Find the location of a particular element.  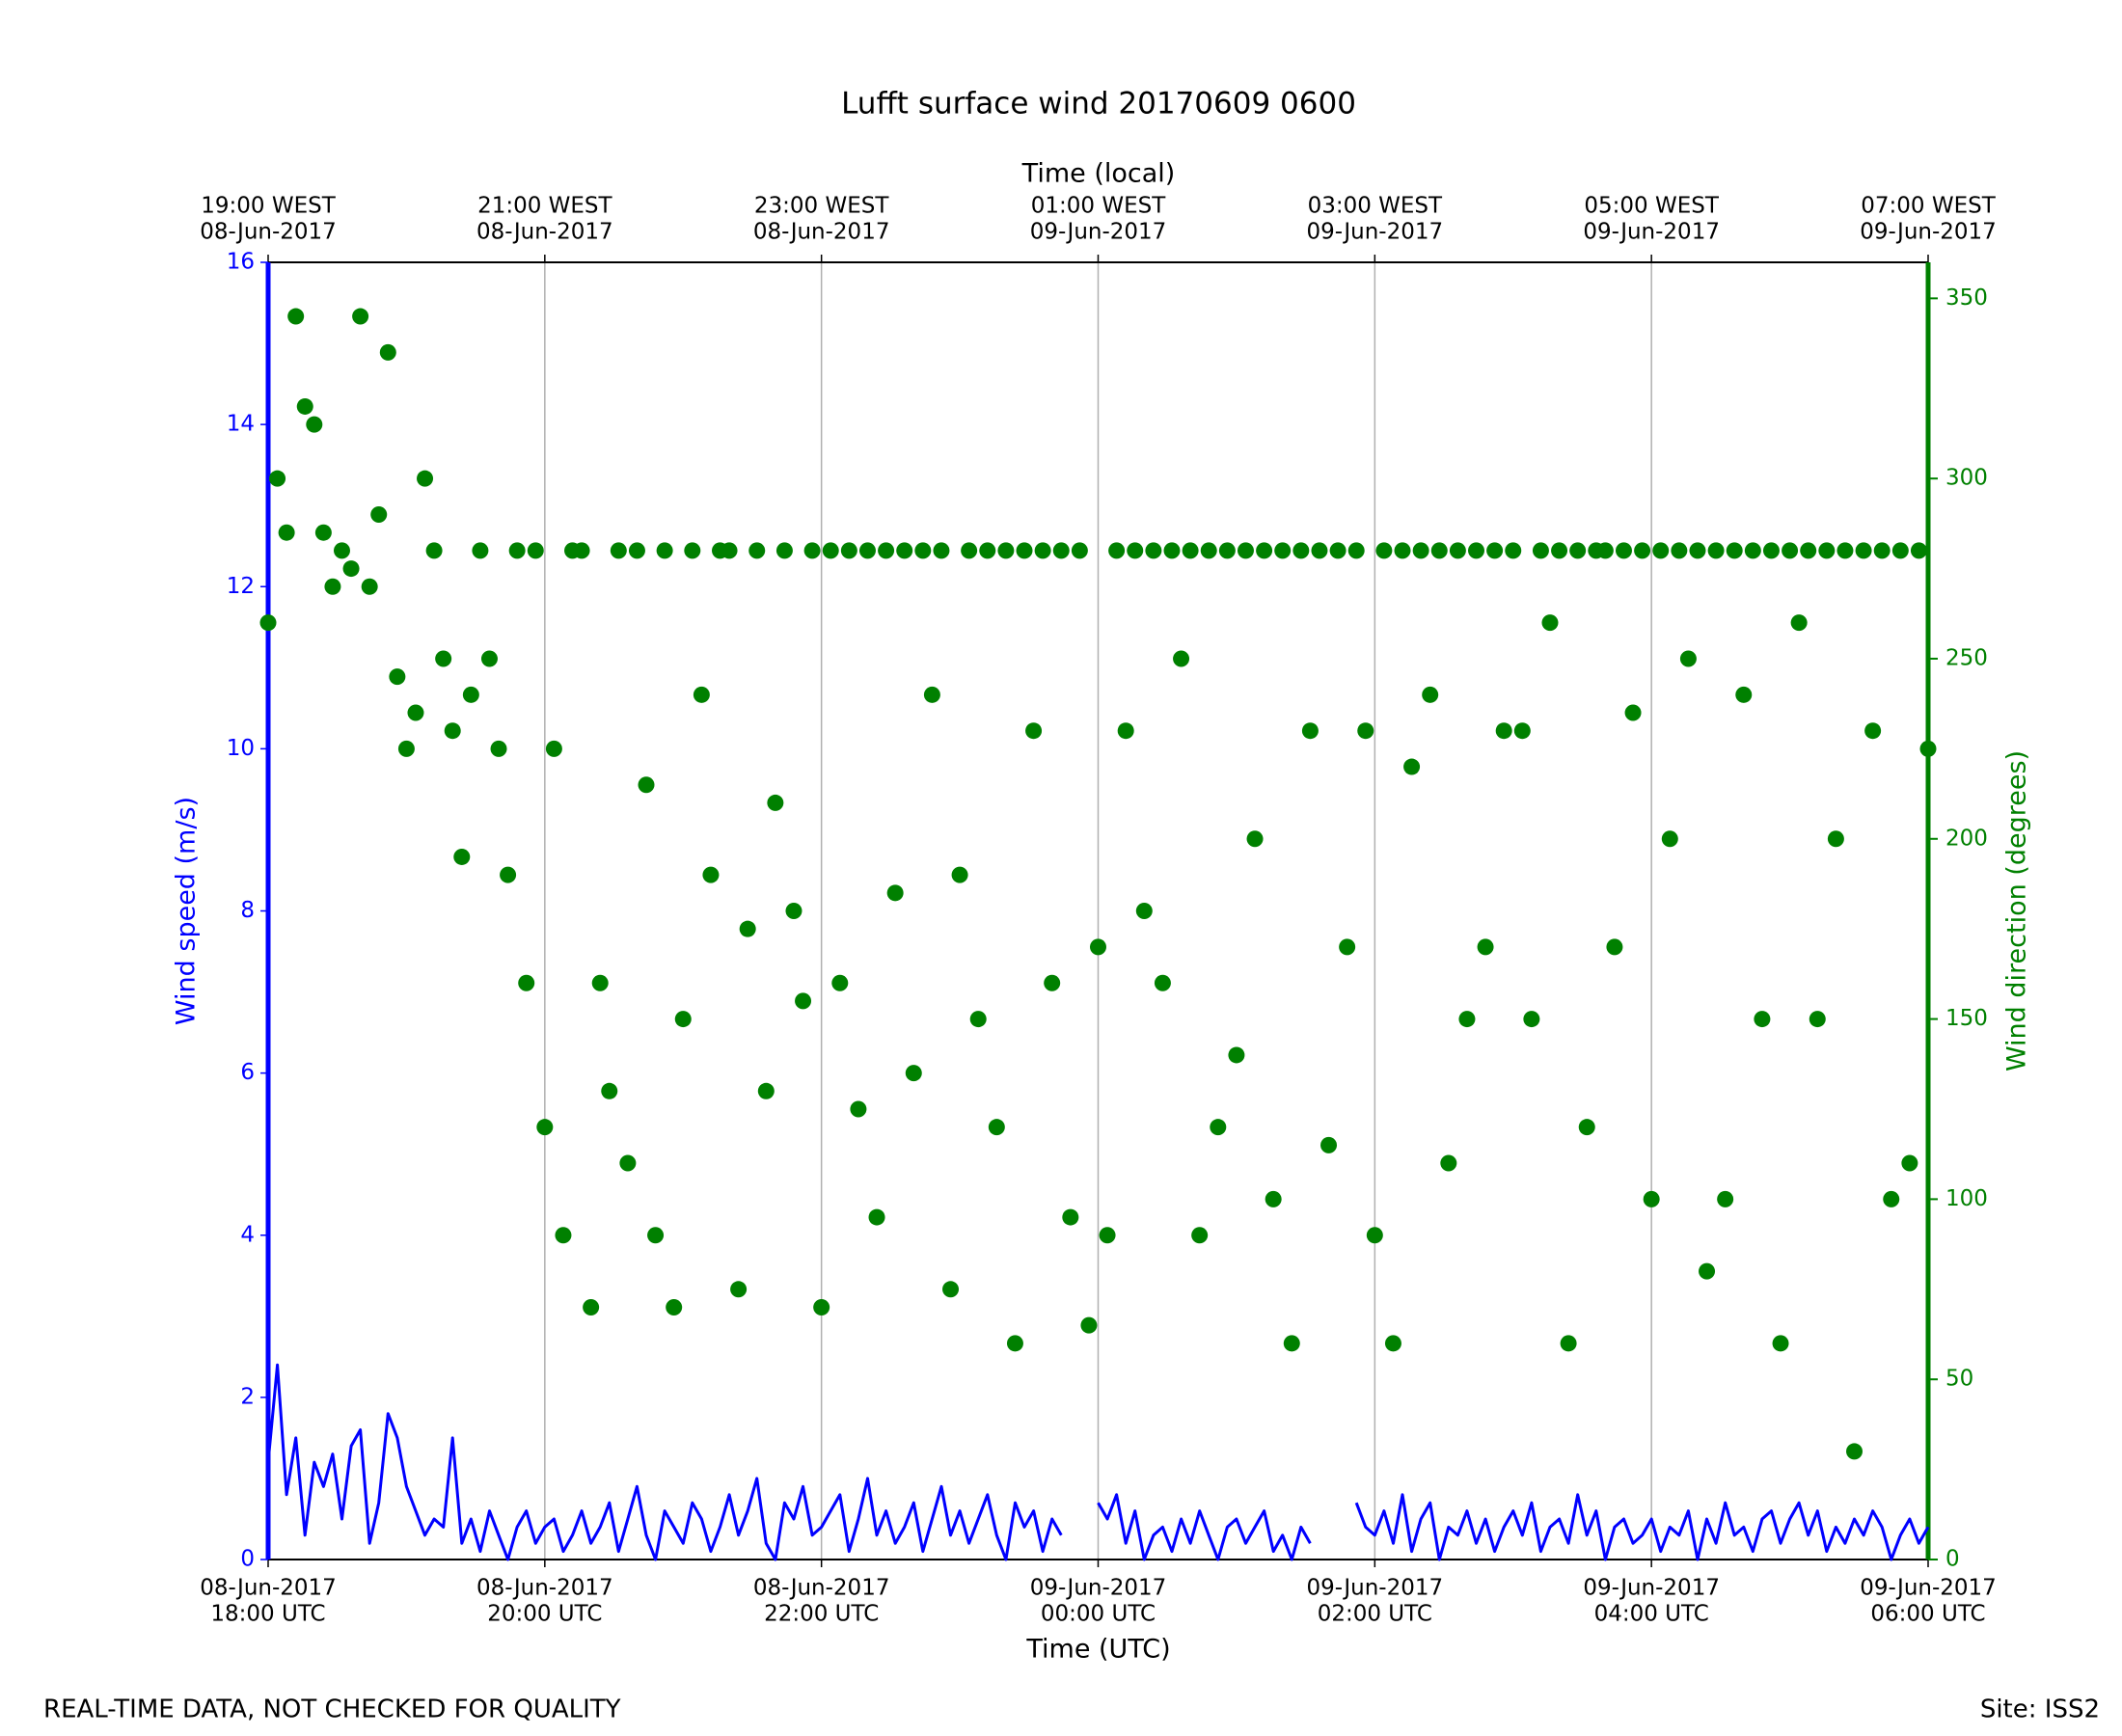

y-tick-label: 10 is located at coordinates (241, 748).